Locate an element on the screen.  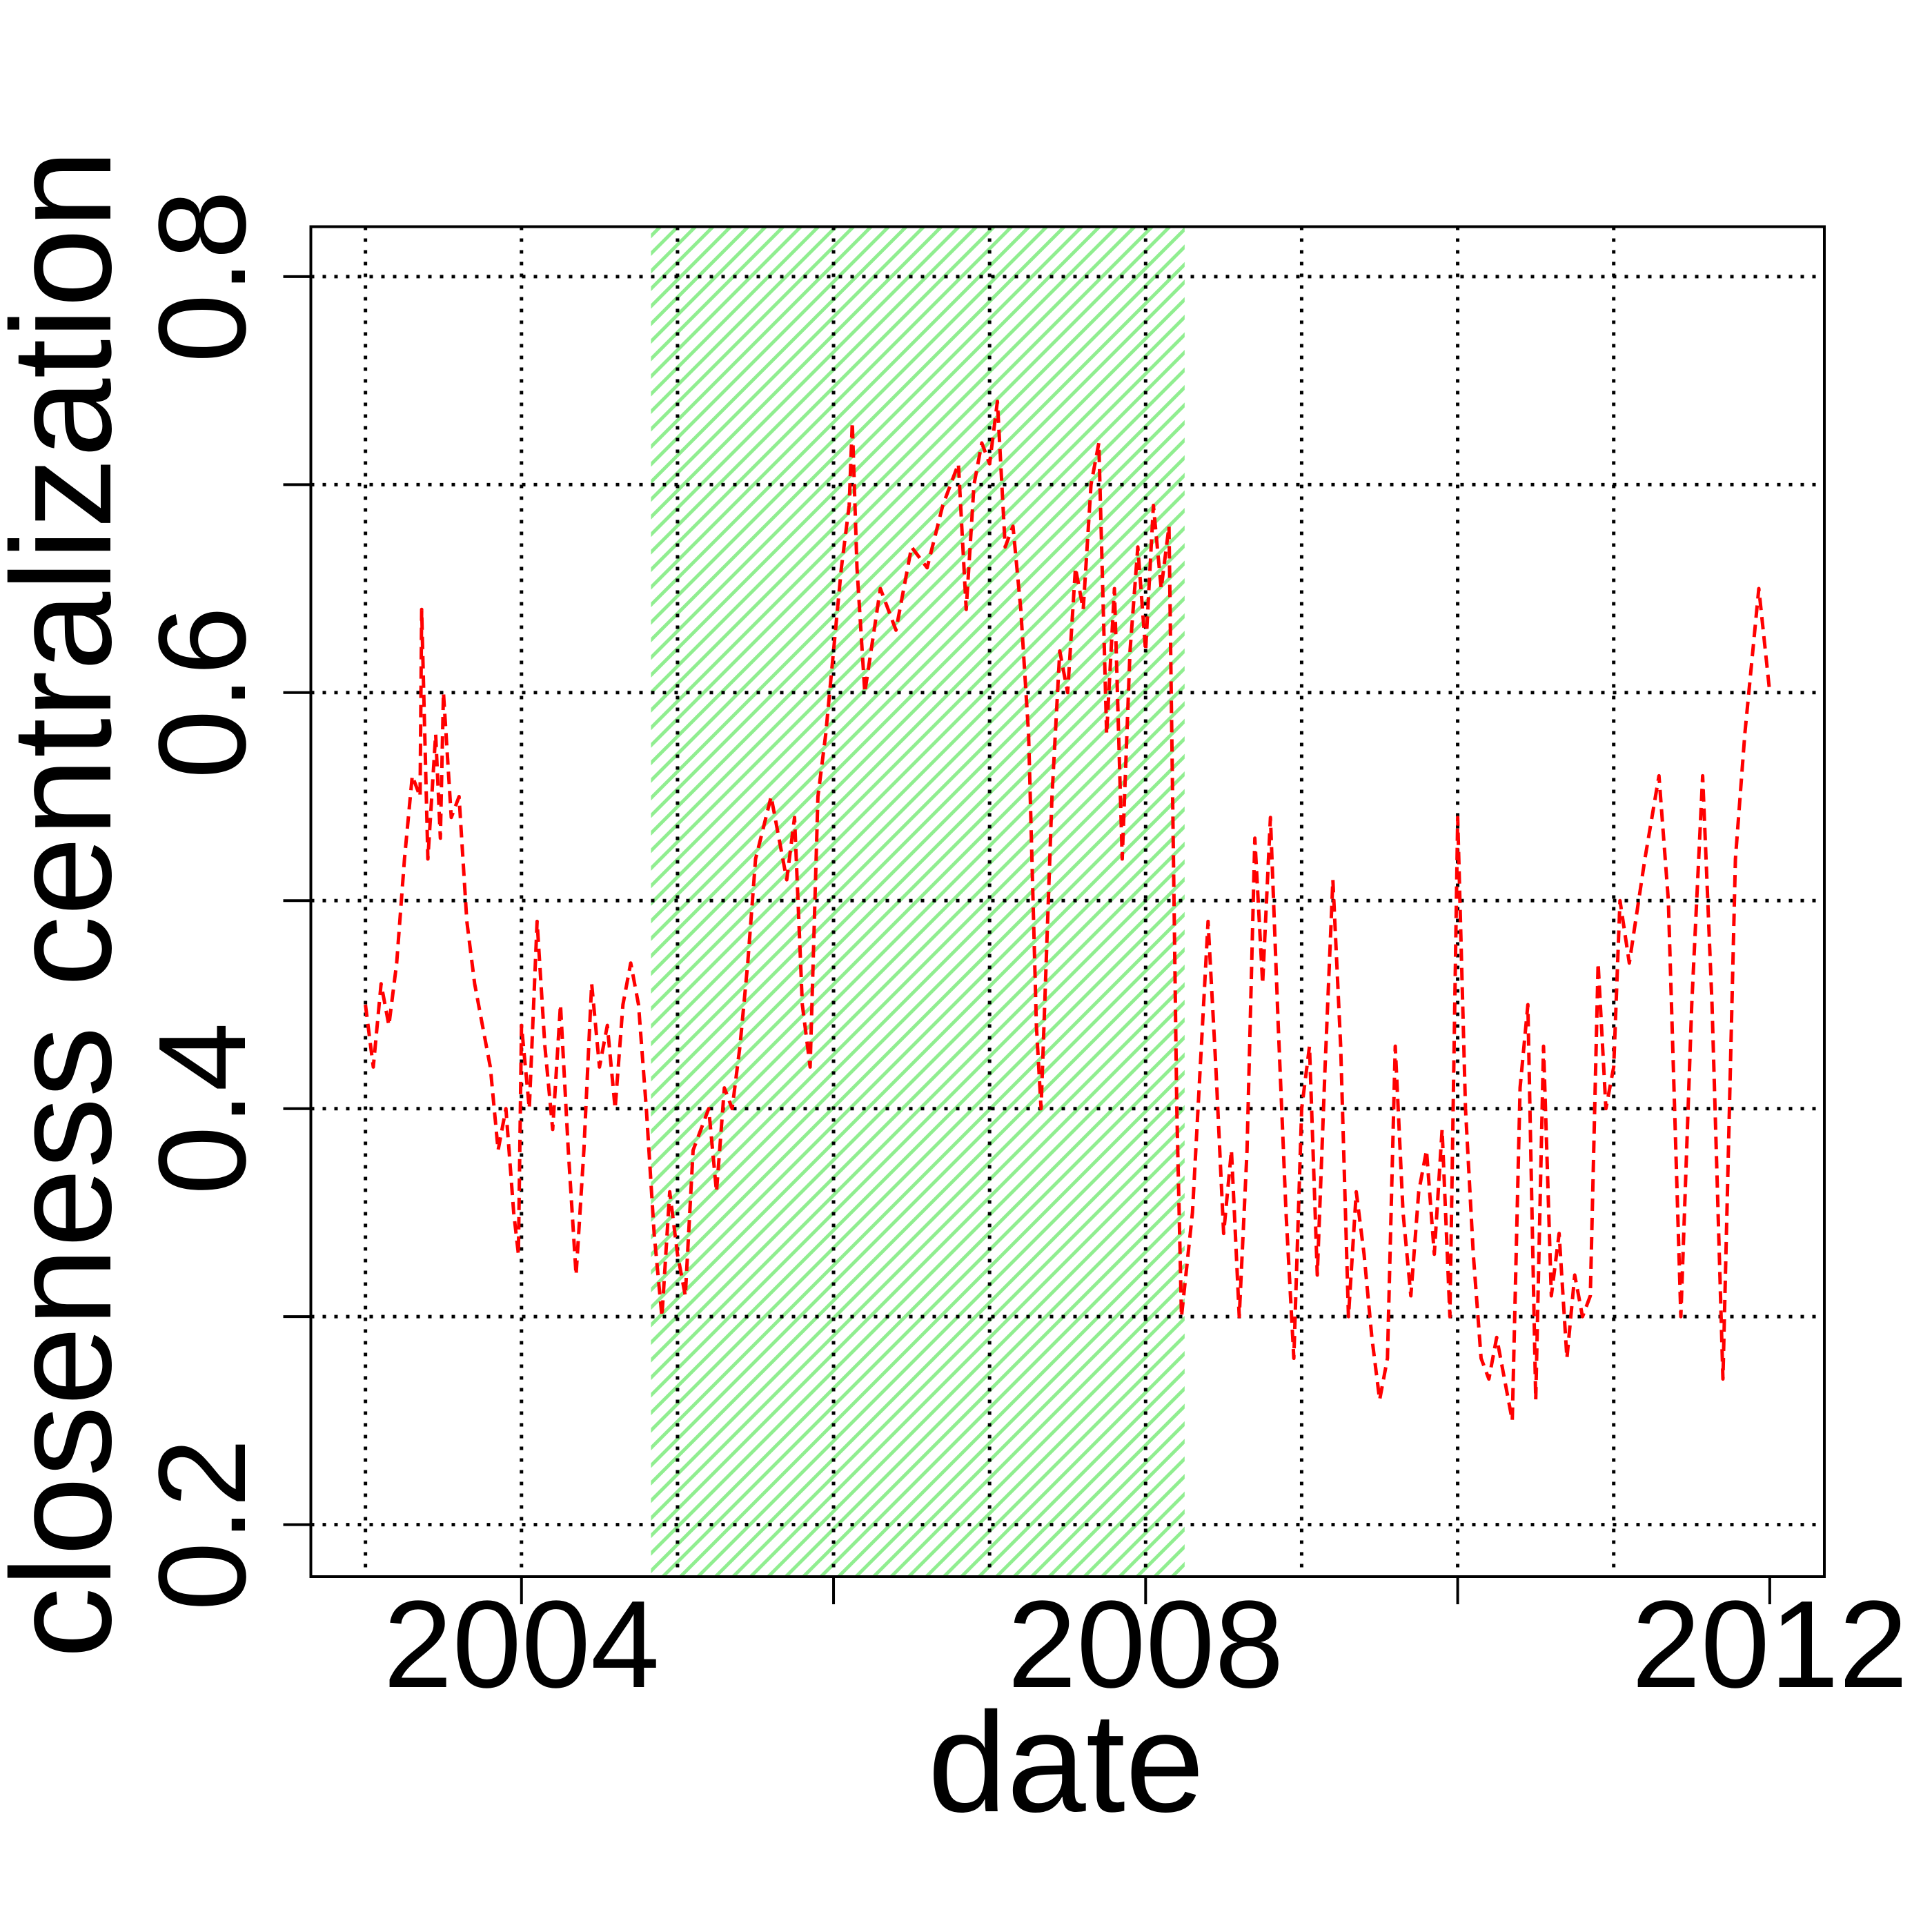
x-axis-label: date is located at coordinates (1066, 1762).